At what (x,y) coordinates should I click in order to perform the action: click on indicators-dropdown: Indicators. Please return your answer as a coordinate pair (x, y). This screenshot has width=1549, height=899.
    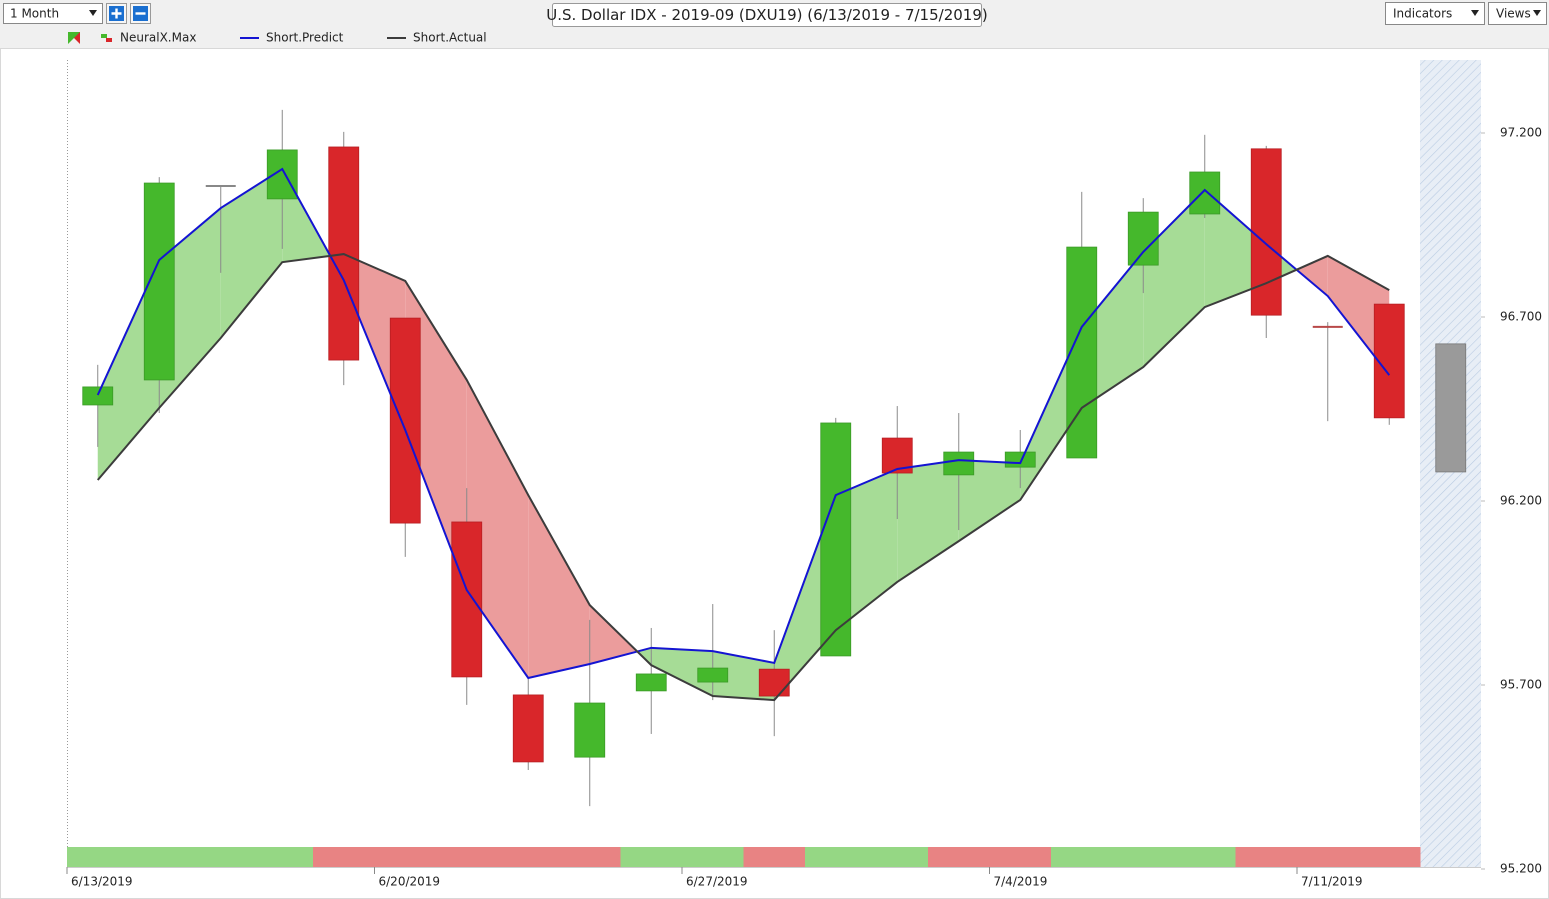
    Looking at the image, I should click on (1435, 13).